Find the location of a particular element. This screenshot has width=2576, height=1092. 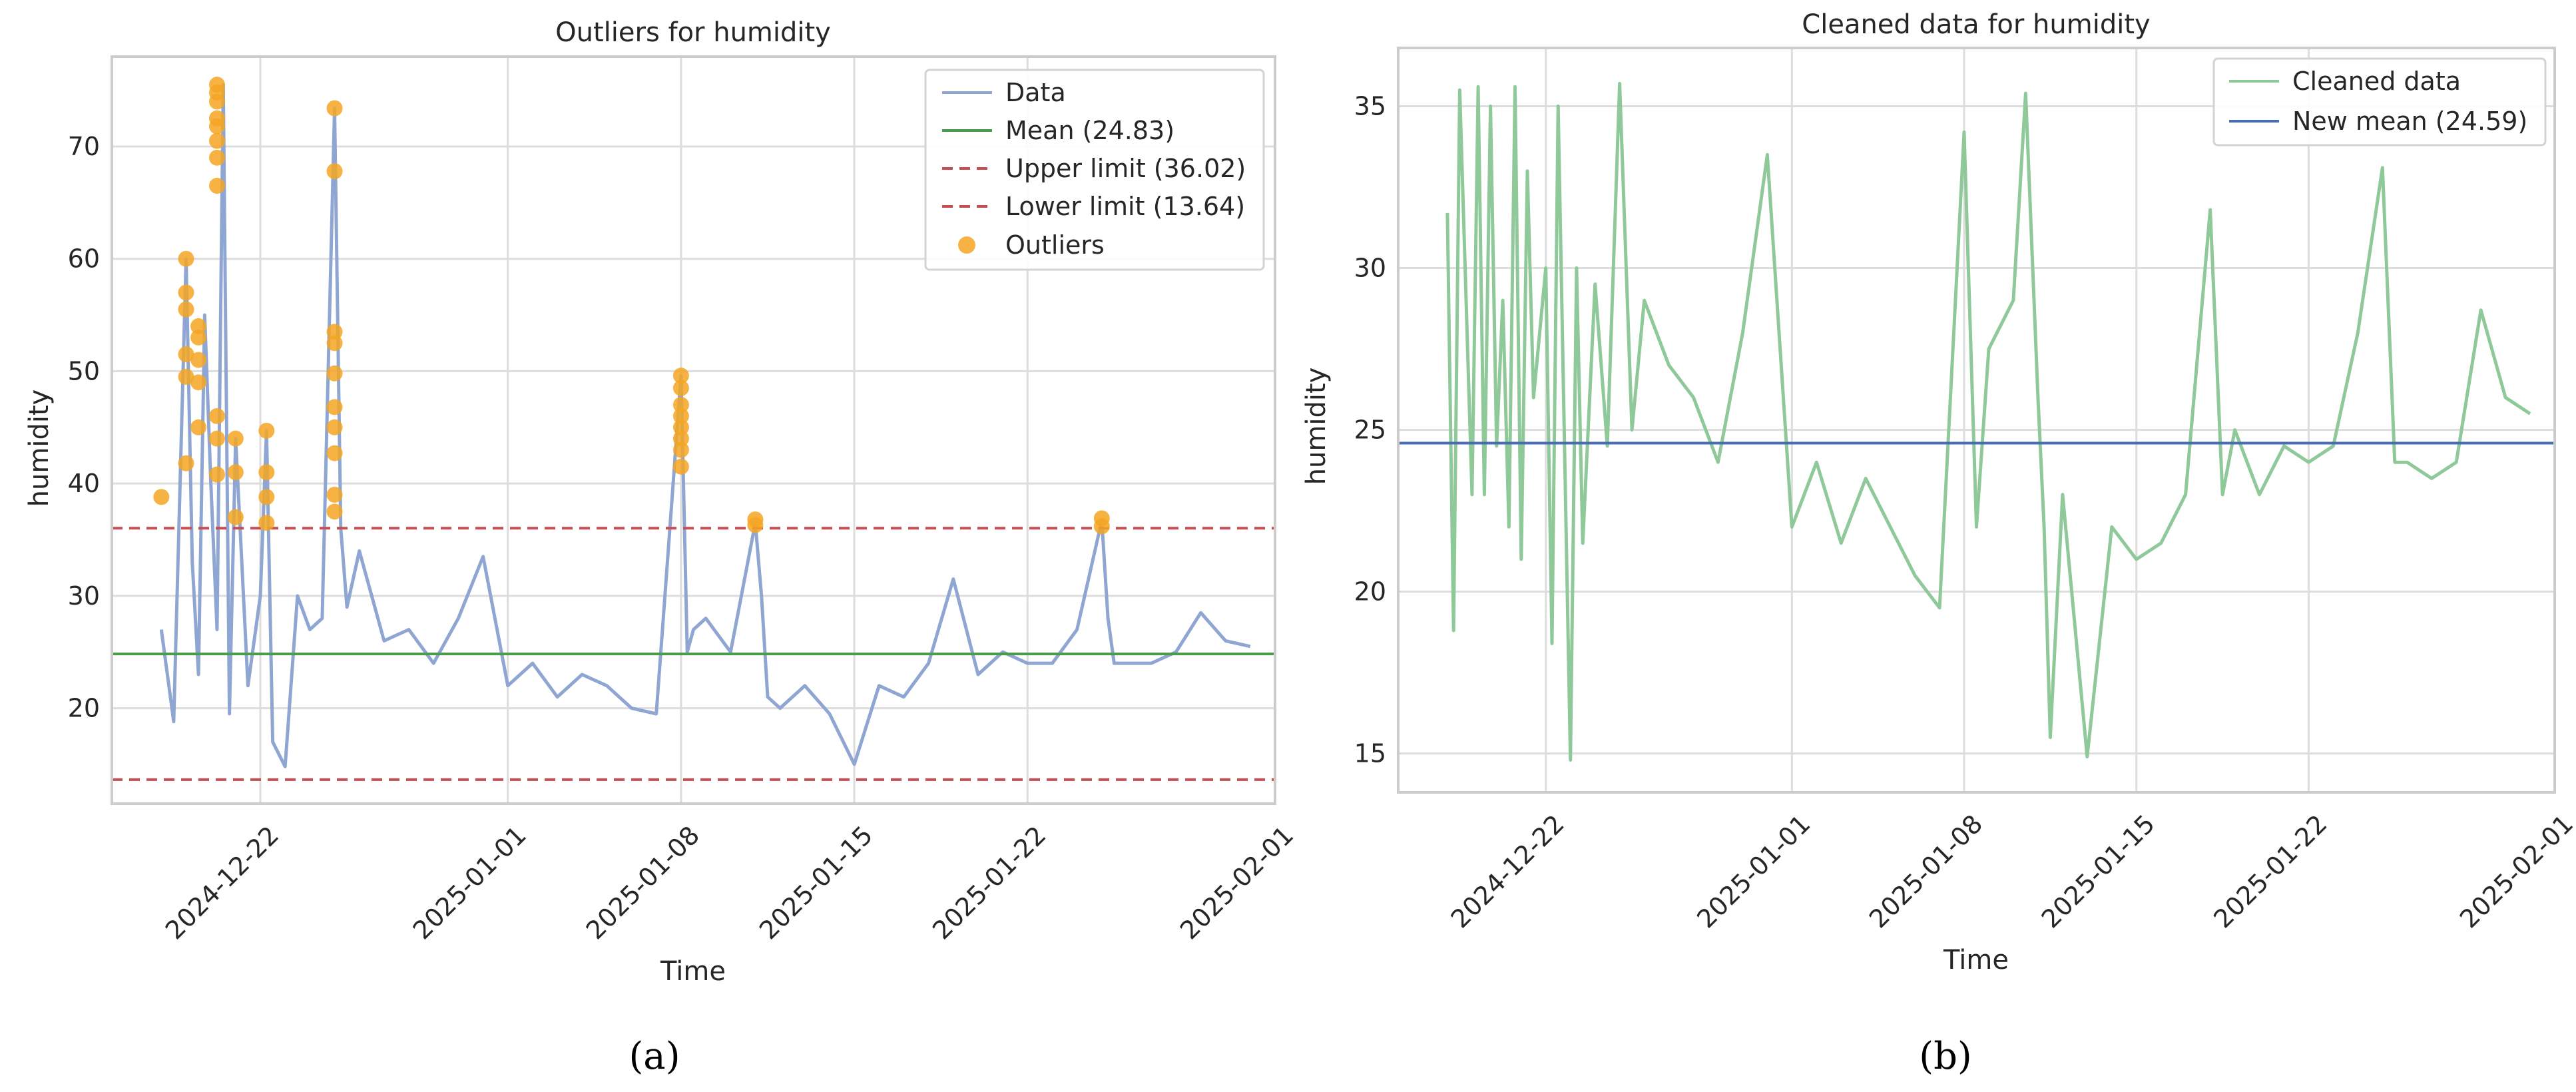

y-tick-labels: 20 30 40 50 60 70 is located at coordinates (84, 427).